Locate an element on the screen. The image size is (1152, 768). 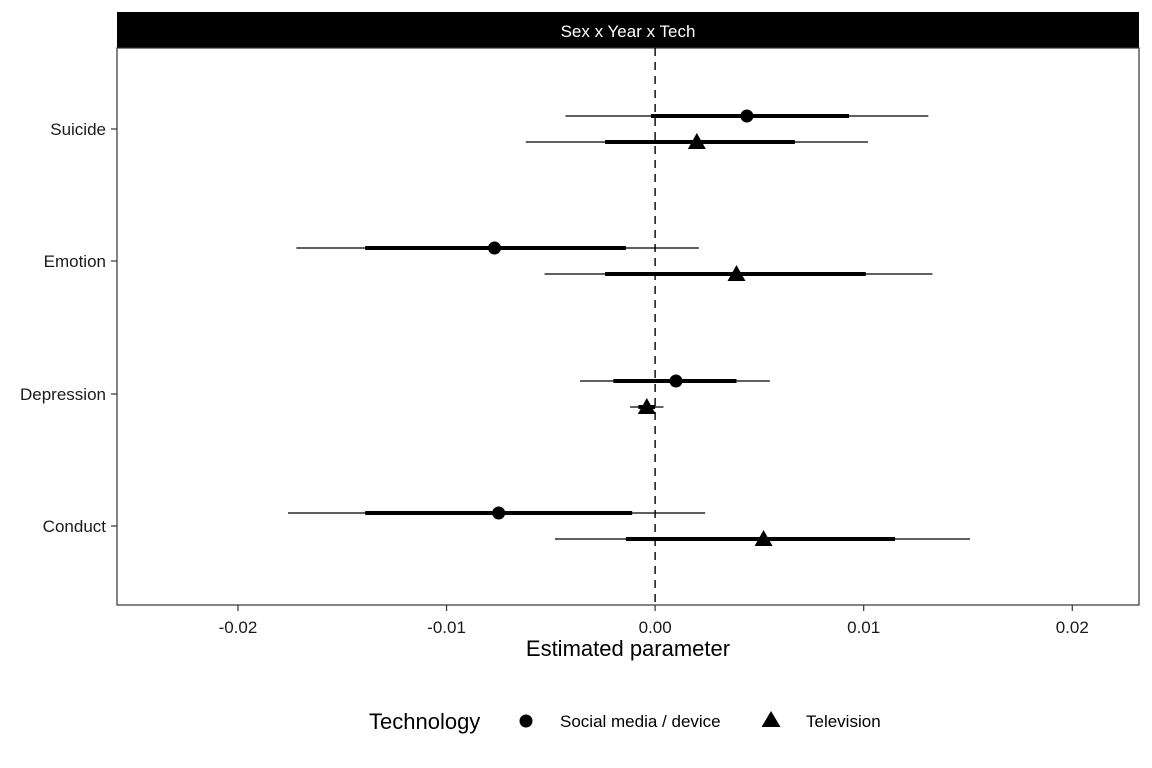
x-tick-label: -0.02 is located at coordinates (238, 627).